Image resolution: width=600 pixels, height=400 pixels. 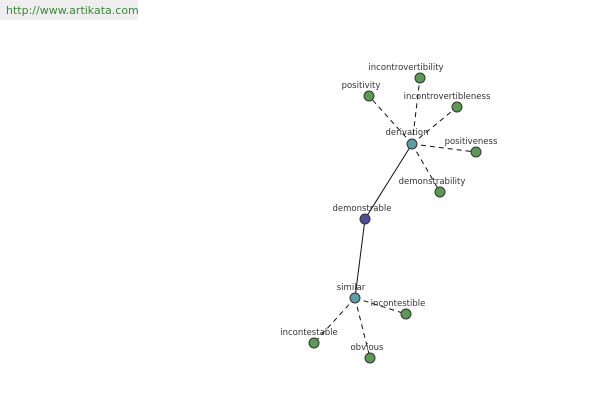 What do you see at coordinates (309, 333) in the screenshot?
I see `node-label: incontestable` at bounding box center [309, 333].